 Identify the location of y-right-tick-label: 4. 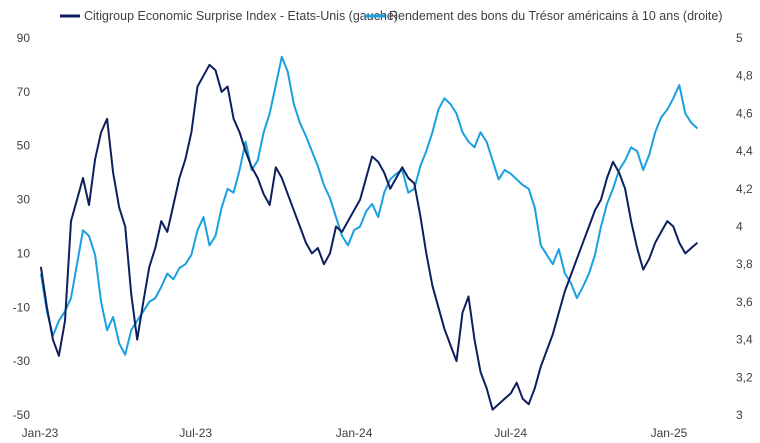
(739, 227).